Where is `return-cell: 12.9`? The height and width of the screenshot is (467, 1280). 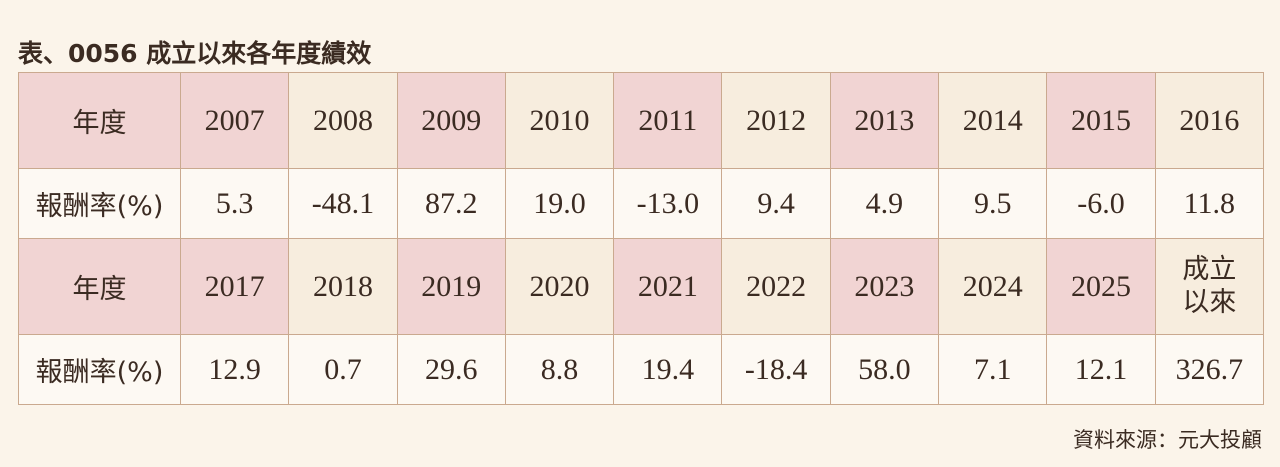
return-cell: 12.9 is located at coordinates (234, 369).